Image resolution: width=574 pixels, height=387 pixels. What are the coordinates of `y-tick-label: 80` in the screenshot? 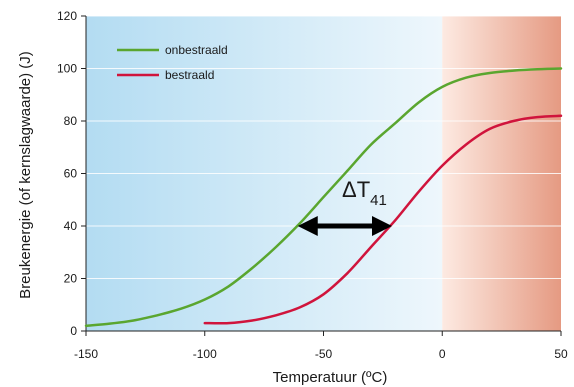 It's located at (71, 121).